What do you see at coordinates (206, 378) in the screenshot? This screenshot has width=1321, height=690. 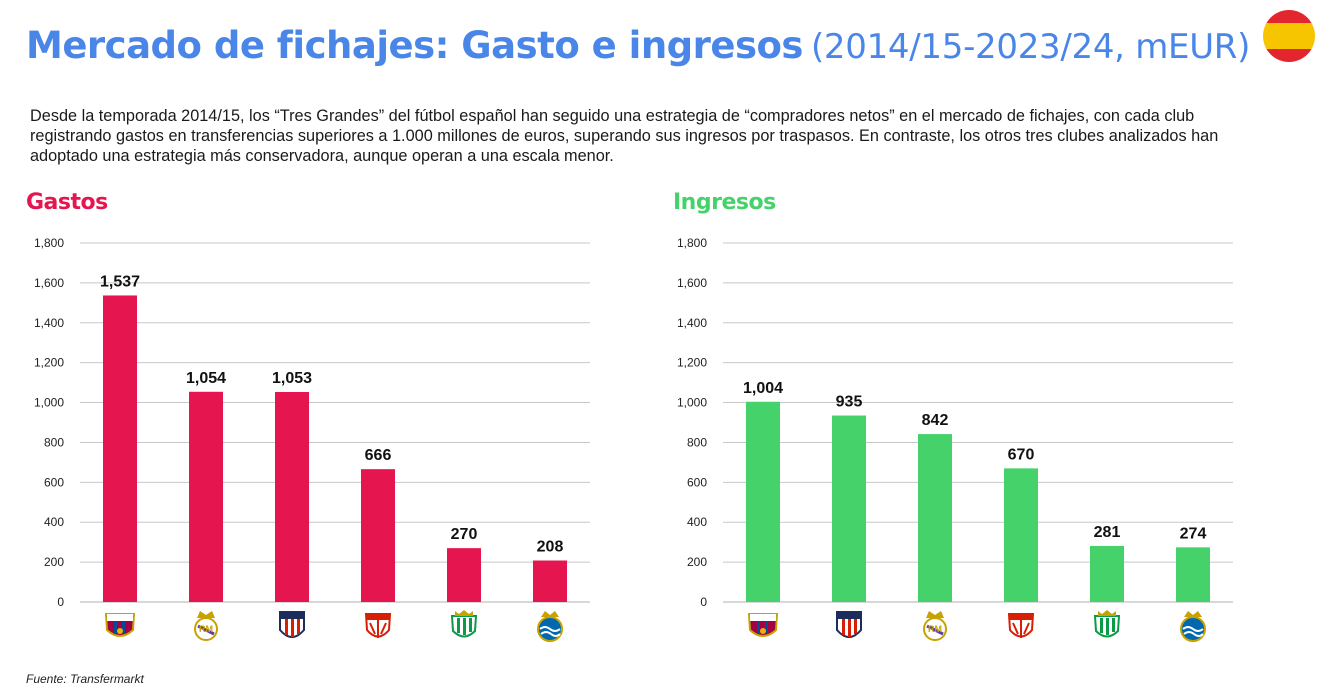 I see `gastos-bar-value-label: 1,054` at bounding box center [206, 378].